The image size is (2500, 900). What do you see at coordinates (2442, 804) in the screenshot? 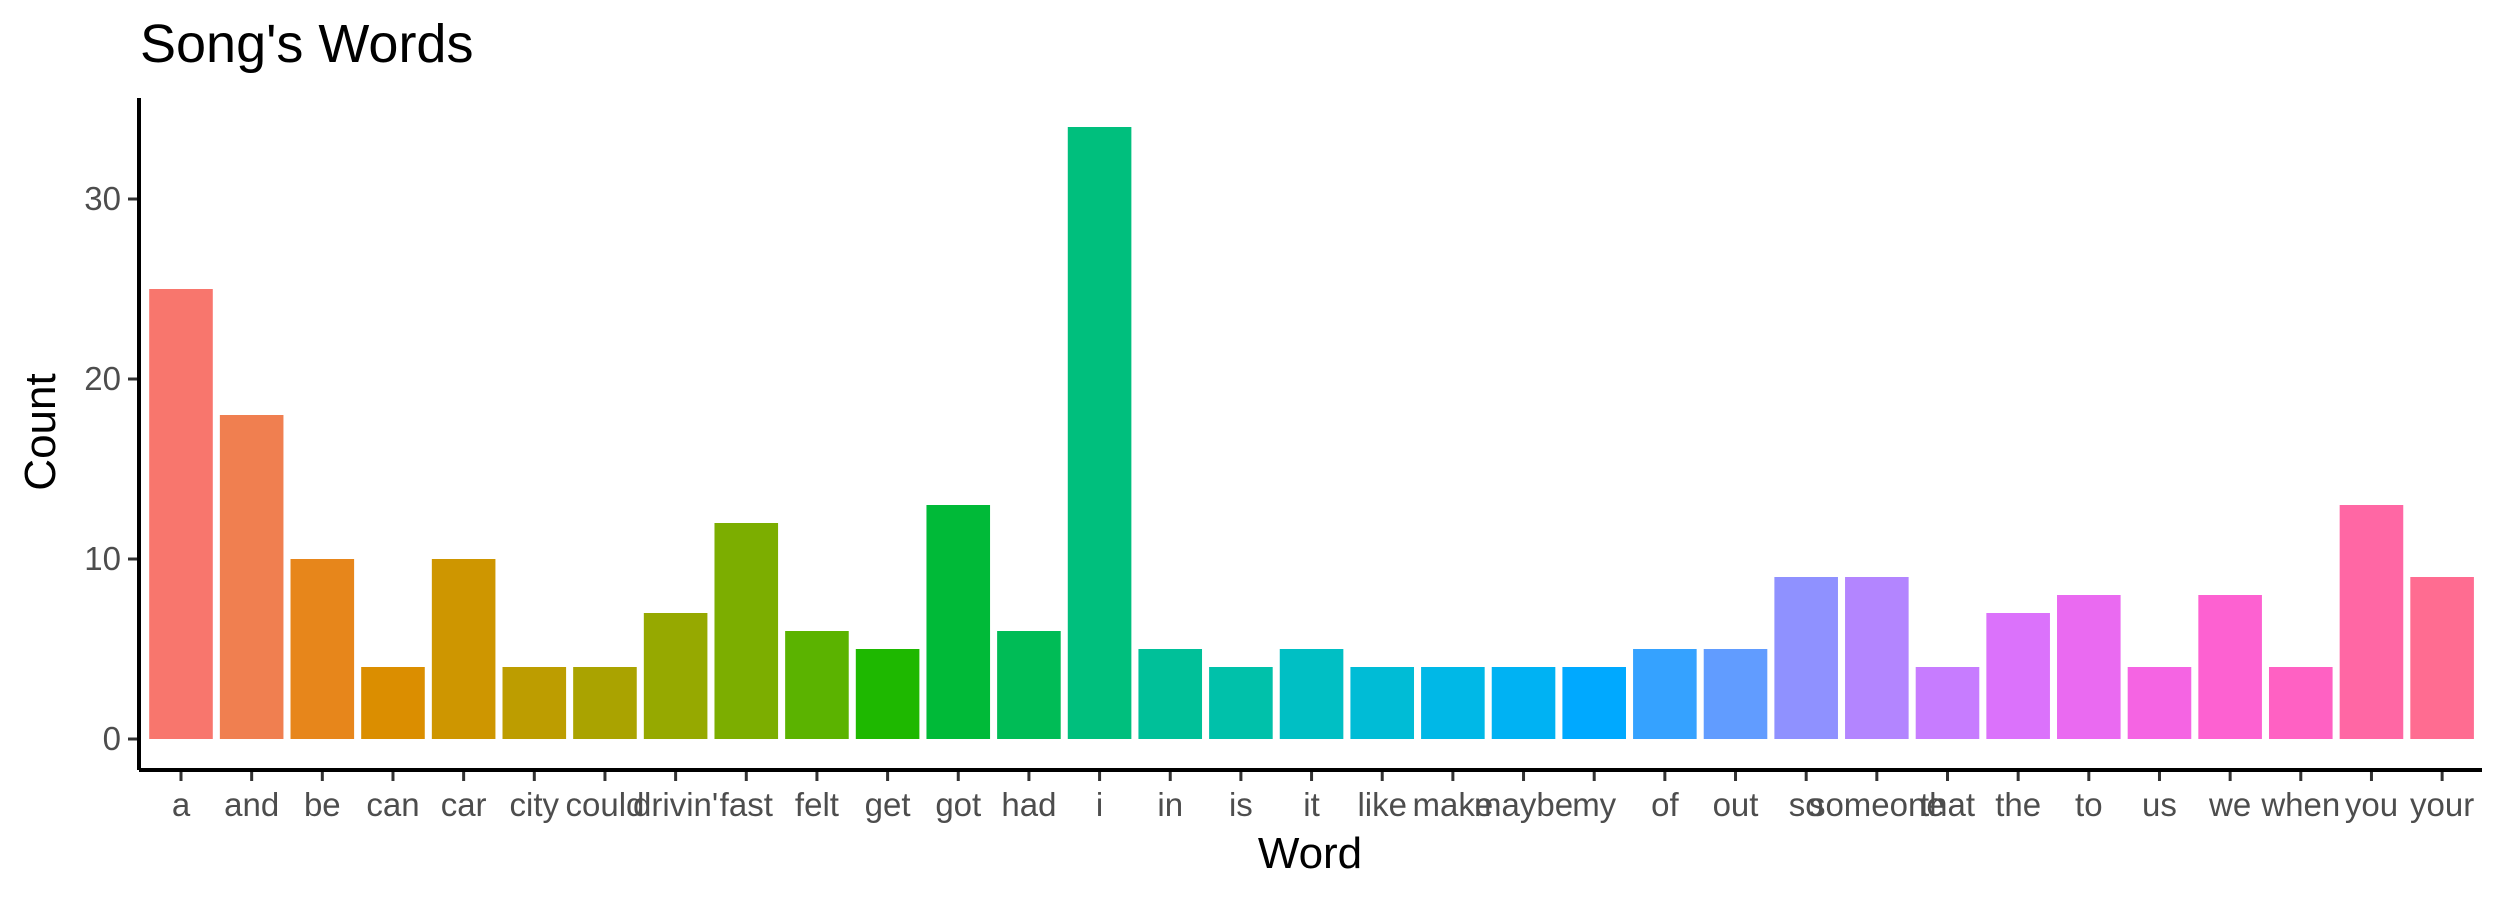
I see `x-tick-label: your` at bounding box center [2442, 804].